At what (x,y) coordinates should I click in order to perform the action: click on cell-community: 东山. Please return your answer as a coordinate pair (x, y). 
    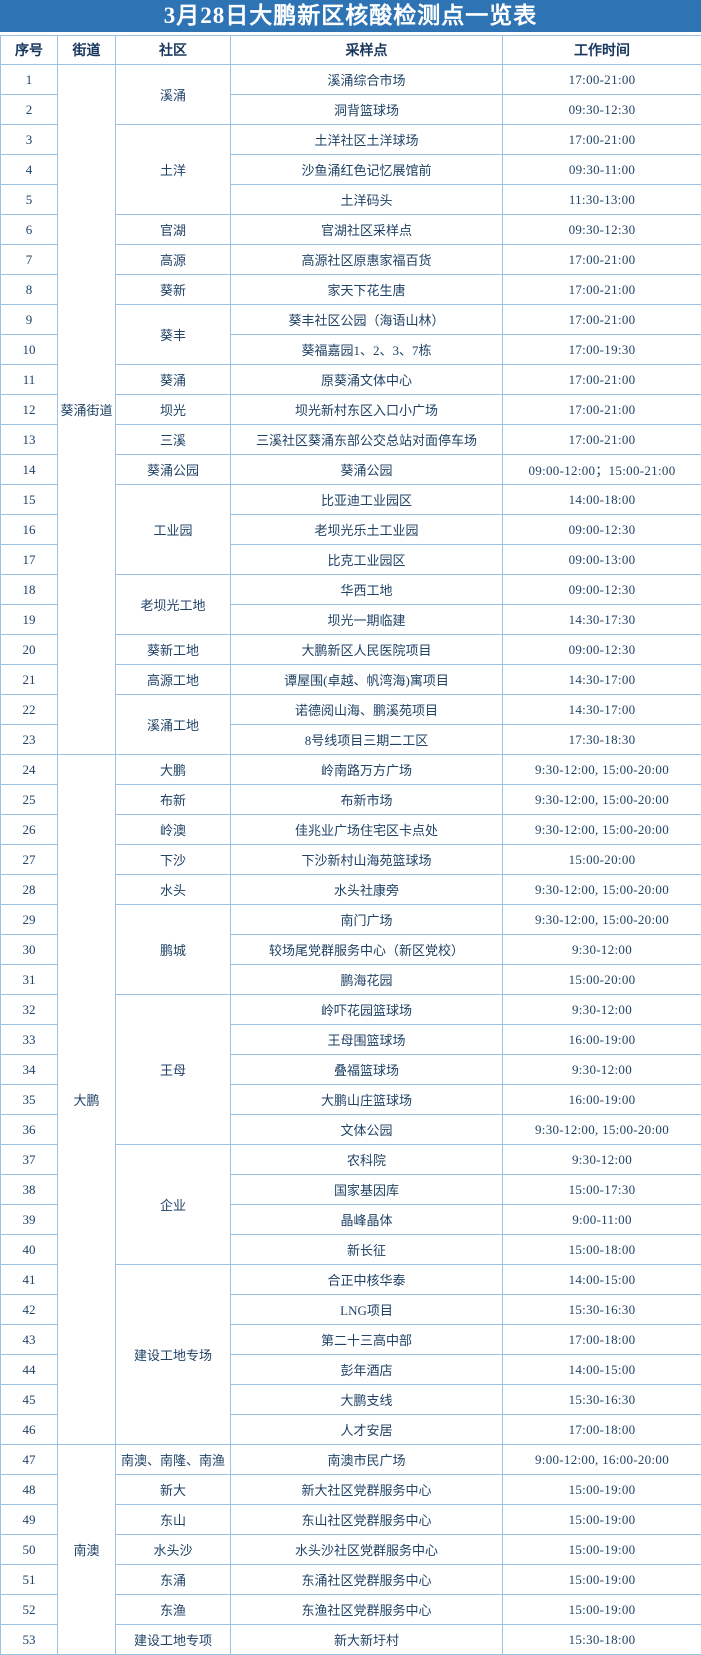
    Looking at the image, I should click on (173, 1520).